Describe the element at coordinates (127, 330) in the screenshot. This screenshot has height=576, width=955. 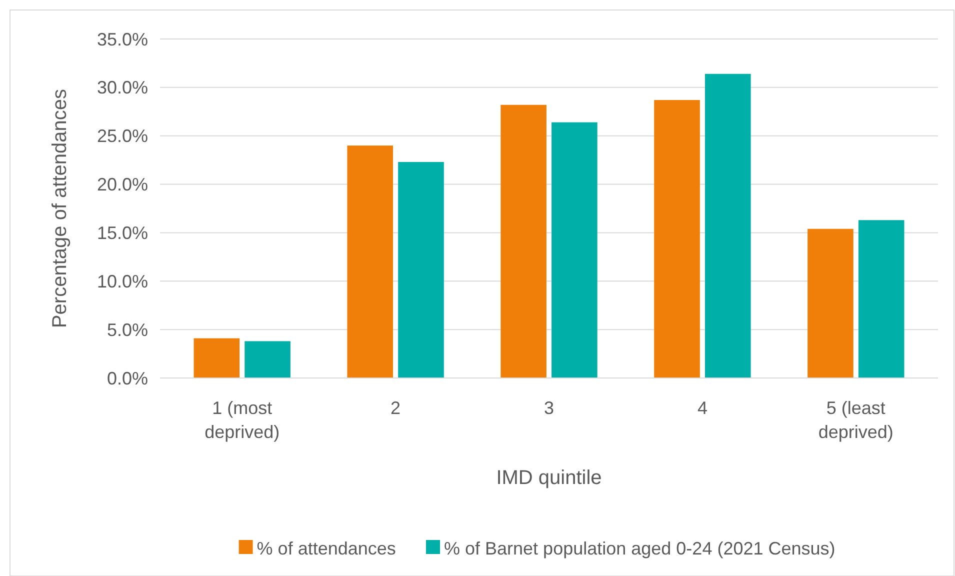
I see `y-tick-label: 5.0%` at that location.